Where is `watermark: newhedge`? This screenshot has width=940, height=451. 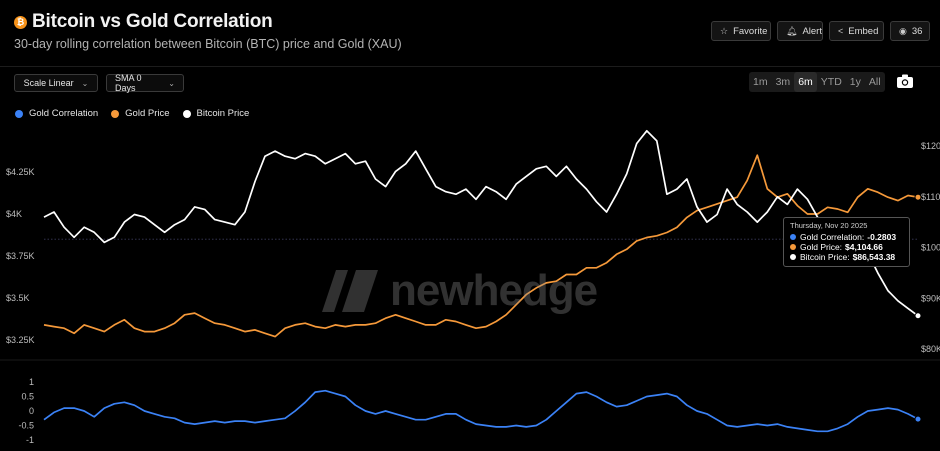 watermark: newhedge is located at coordinates (460, 291).